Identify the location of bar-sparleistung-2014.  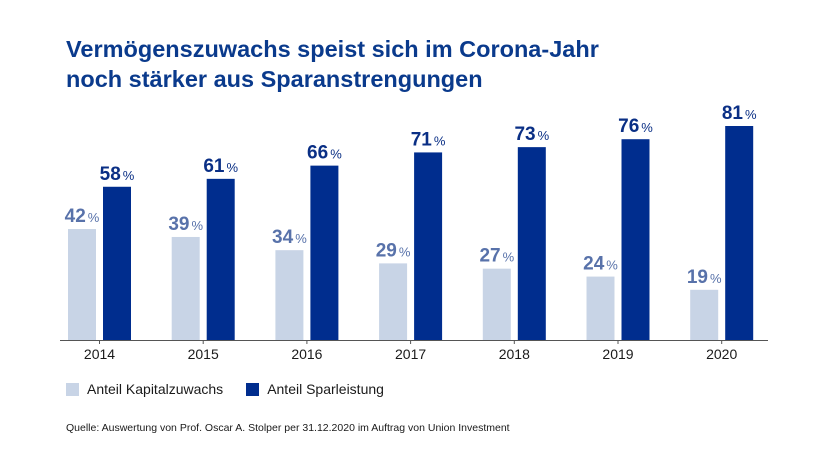
(117, 263).